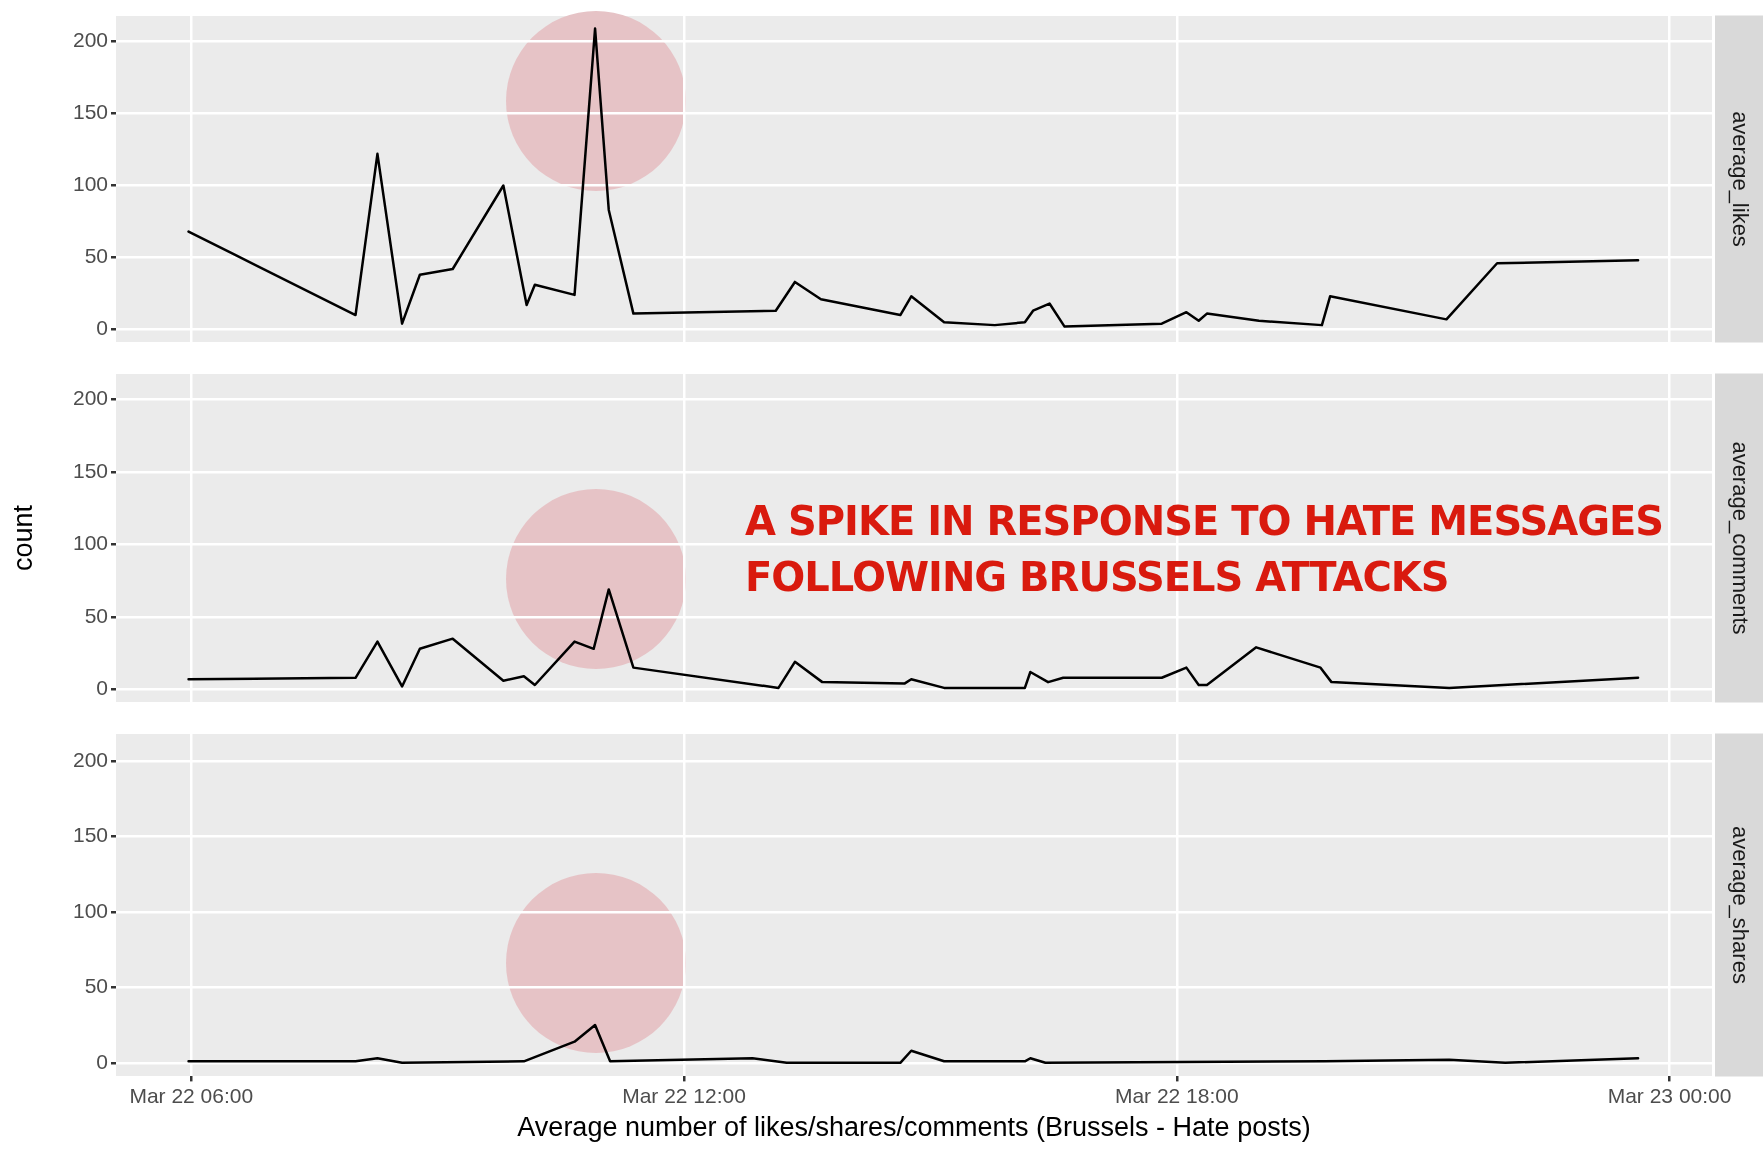  Describe the element at coordinates (1740, 905) in the screenshot. I see `text: average_shares` at that location.